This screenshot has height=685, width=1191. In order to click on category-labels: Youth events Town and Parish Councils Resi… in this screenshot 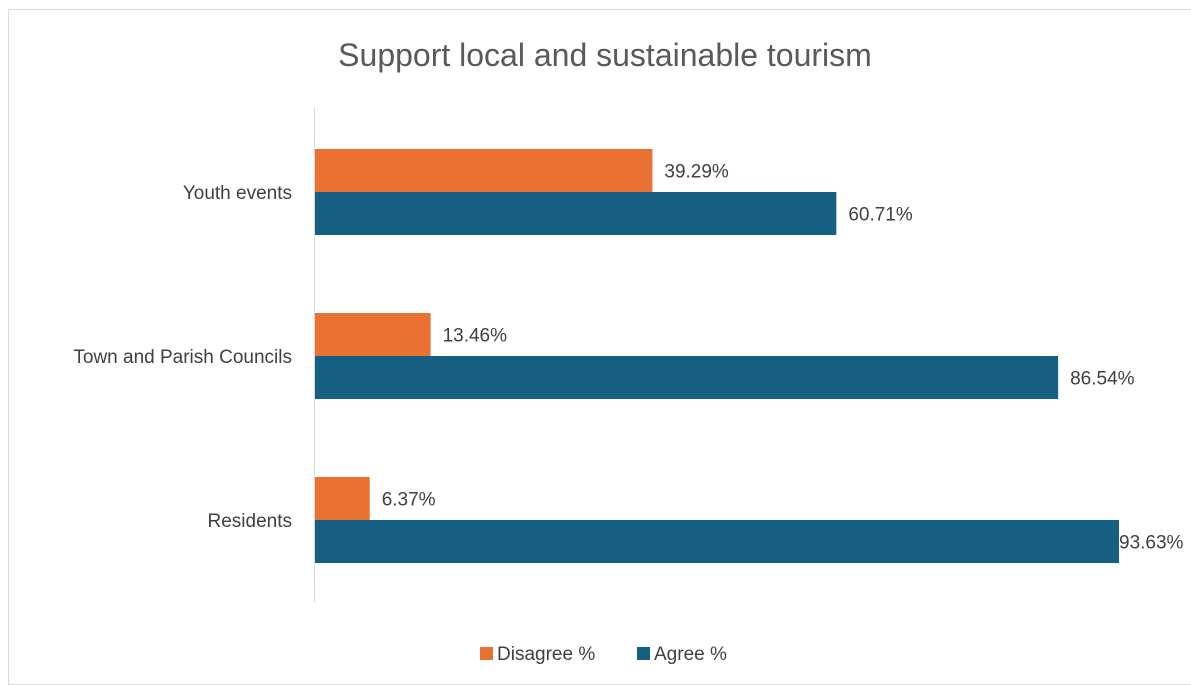, I will do `click(182, 357)`.